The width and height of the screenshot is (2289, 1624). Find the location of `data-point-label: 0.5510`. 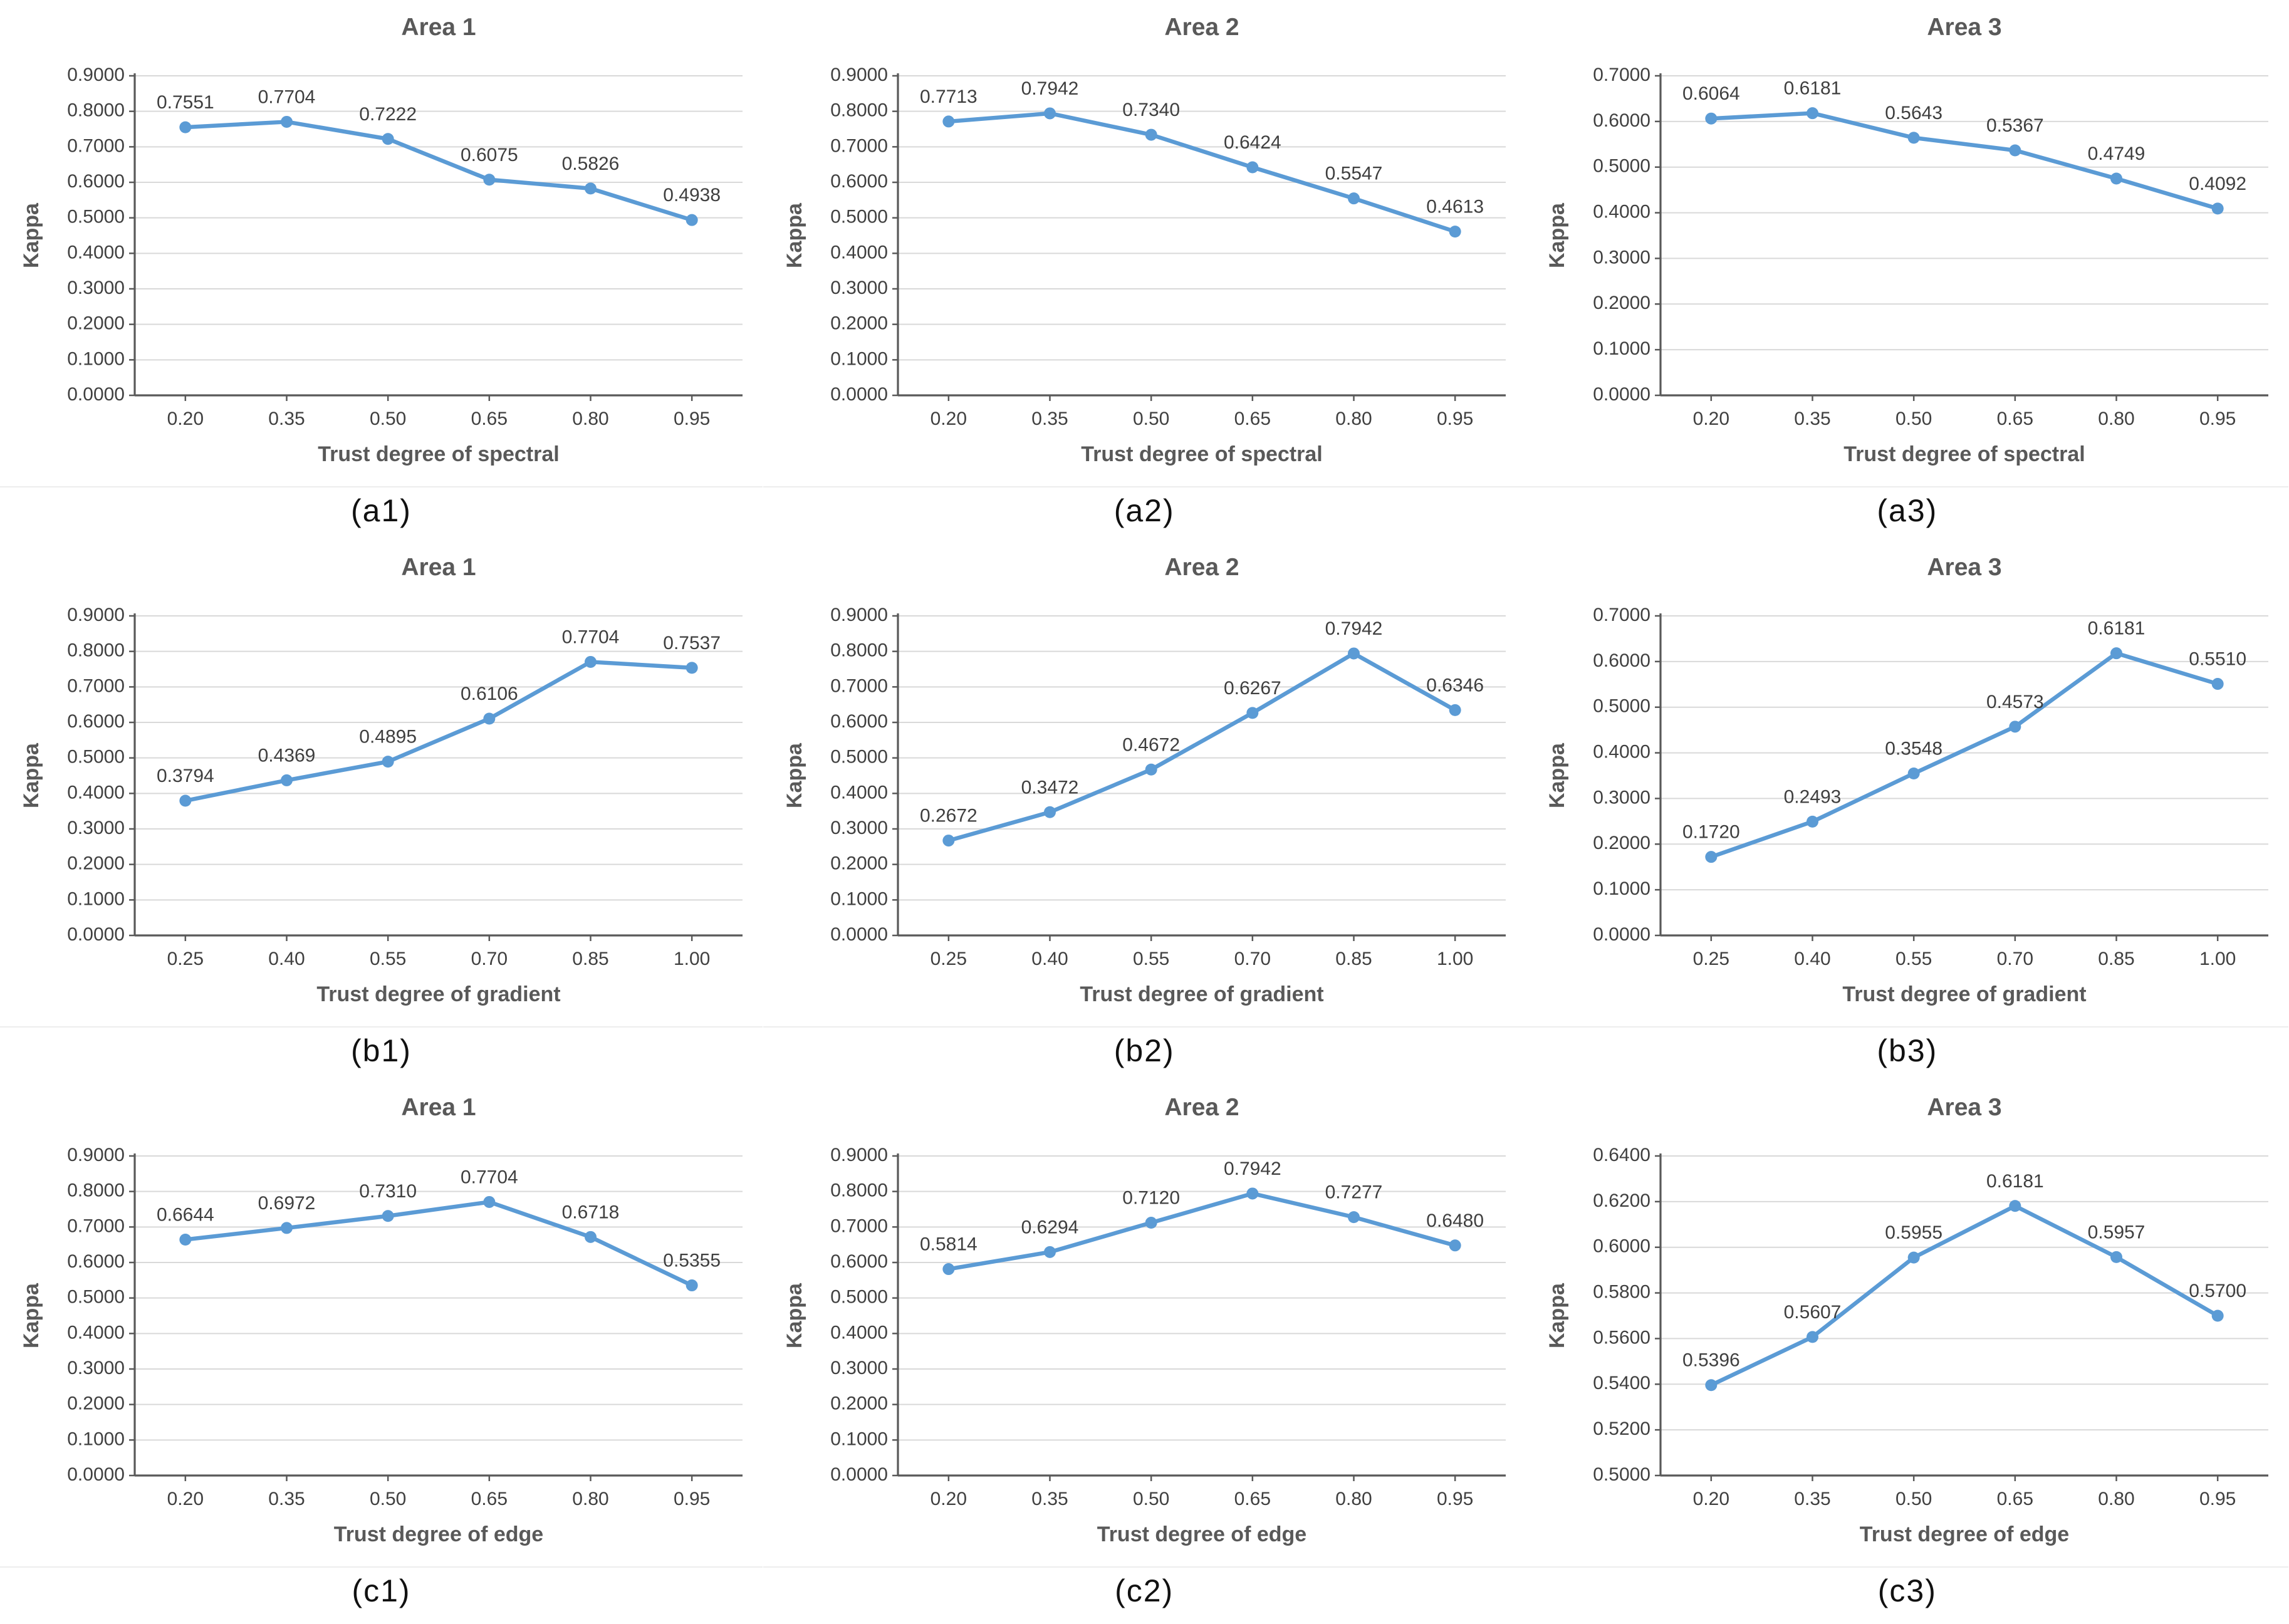

data-point-label: 0.5510 is located at coordinates (2218, 659).